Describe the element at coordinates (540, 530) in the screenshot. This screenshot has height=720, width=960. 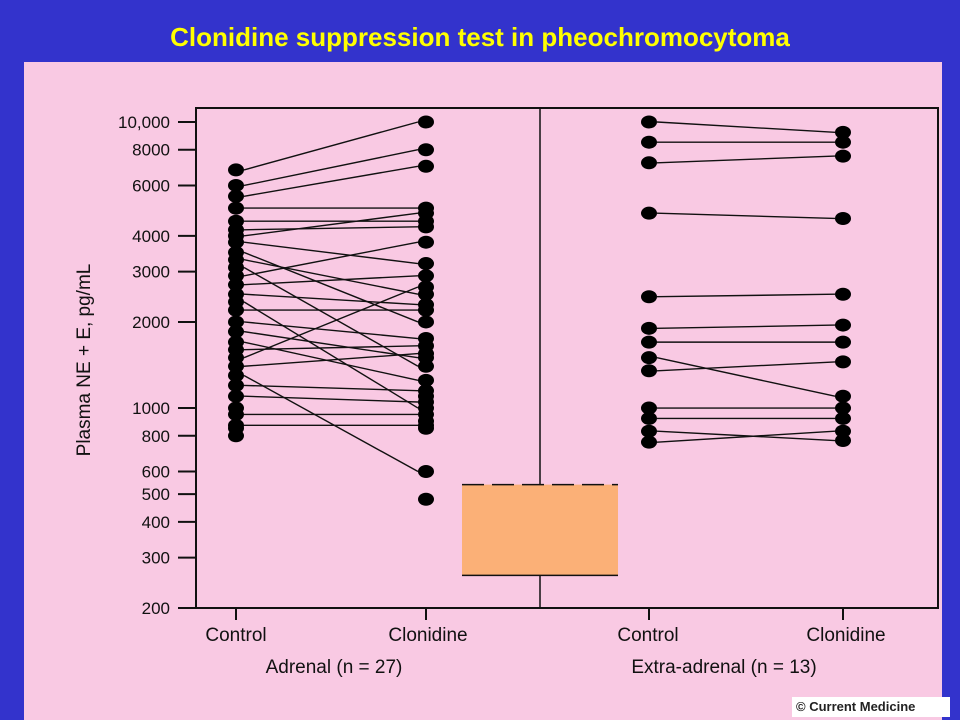
I see `normal-range-box` at that location.